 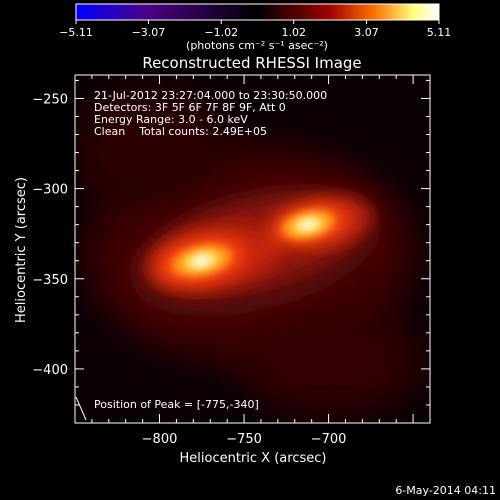 What do you see at coordinates (366, 32) in the screenshot?
I see `colorbar-tick-label: 3.07` at bounding box center [366, 32].